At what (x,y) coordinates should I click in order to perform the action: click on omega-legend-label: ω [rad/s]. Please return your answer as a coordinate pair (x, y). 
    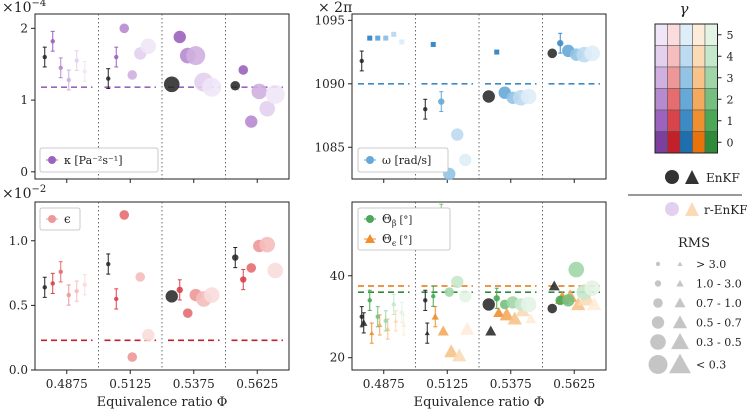
    Looking at the image, I should click on (406, 160).